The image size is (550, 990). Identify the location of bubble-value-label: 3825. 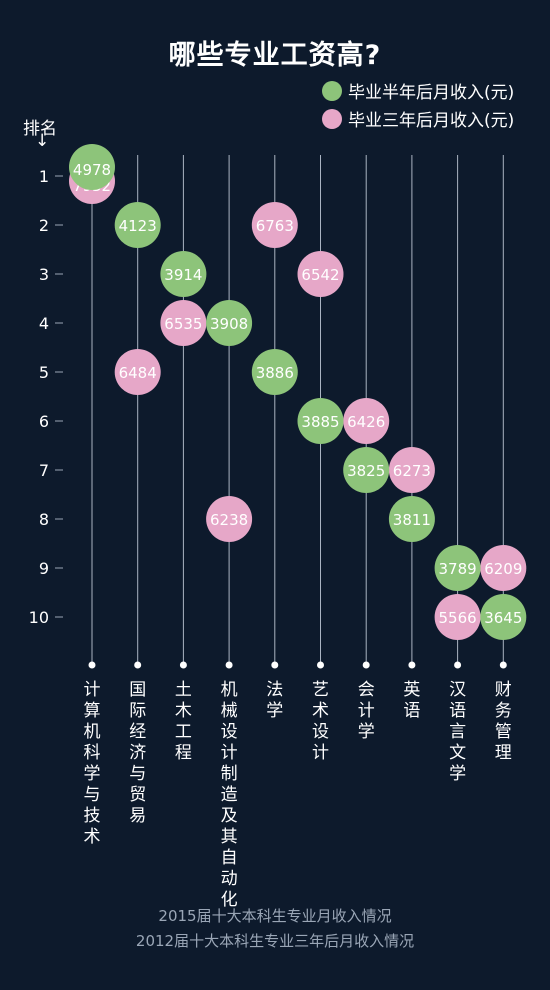
(366, 471).